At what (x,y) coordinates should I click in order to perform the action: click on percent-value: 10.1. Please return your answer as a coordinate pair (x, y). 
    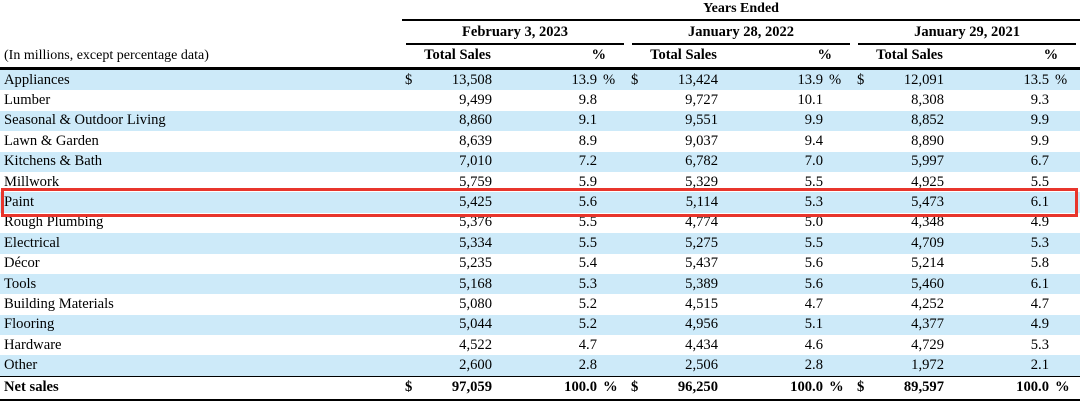
    Looking at the image, I should click on (810, 99).